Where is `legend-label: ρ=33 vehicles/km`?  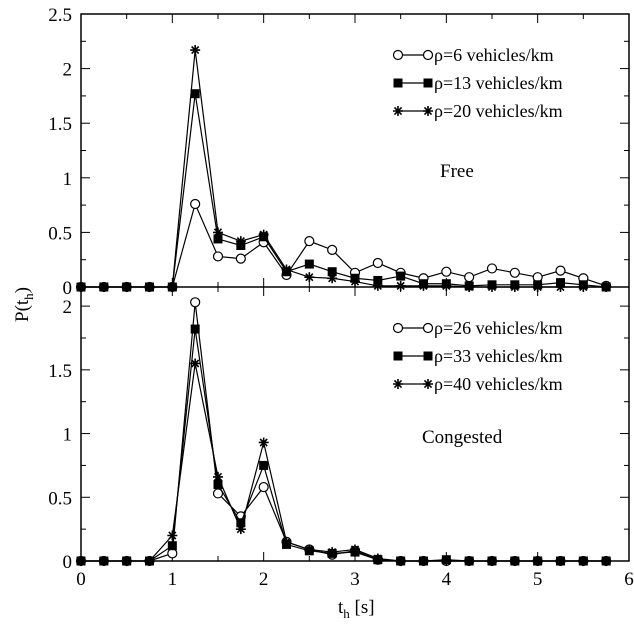 legend-label: ρ=33 vehicles/km is located at coordinates (498, 356).